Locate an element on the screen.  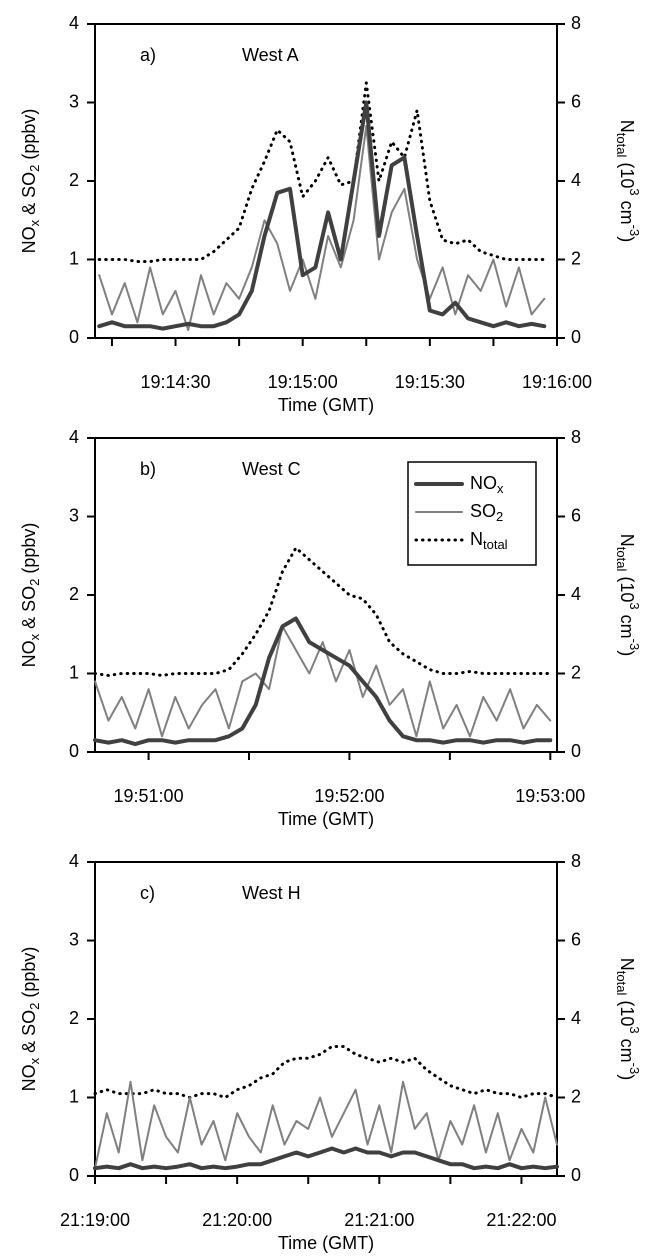
x-tick-label: 19:52:00 is located at coordinates (349, 796).